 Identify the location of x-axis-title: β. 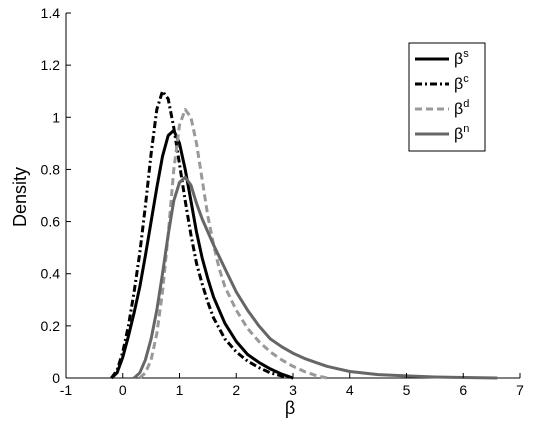
(290, 408).